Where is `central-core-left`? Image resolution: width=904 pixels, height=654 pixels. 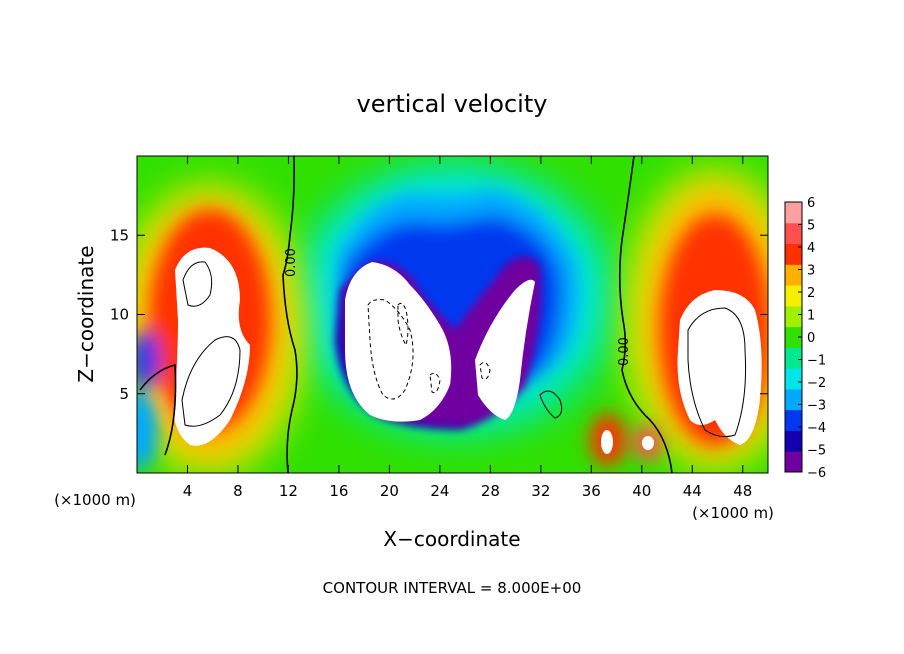
central-core-left is located at coordinates (398, 342).